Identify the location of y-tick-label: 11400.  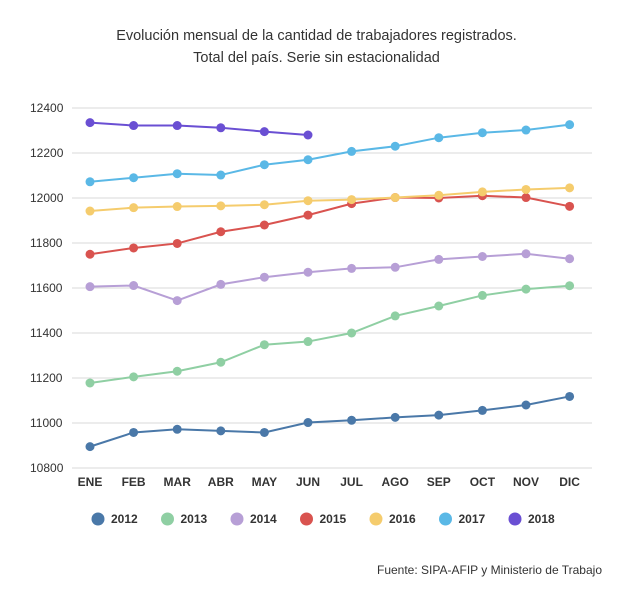
(46, 333).